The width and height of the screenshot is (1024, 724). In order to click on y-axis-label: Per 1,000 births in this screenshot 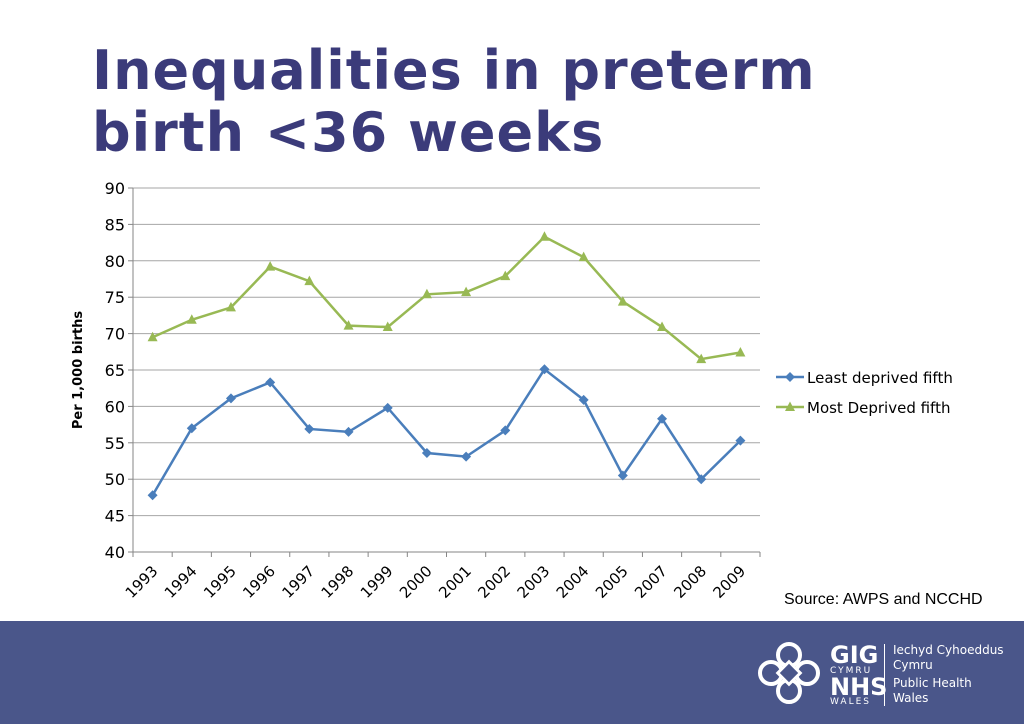, I will do `click(78, 370)`.